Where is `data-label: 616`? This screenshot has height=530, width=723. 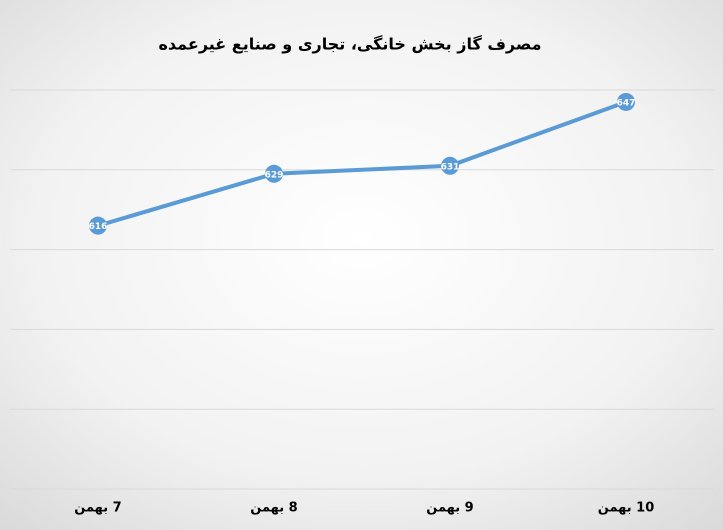 data-label: 616 is located at coordinates (98, 227).